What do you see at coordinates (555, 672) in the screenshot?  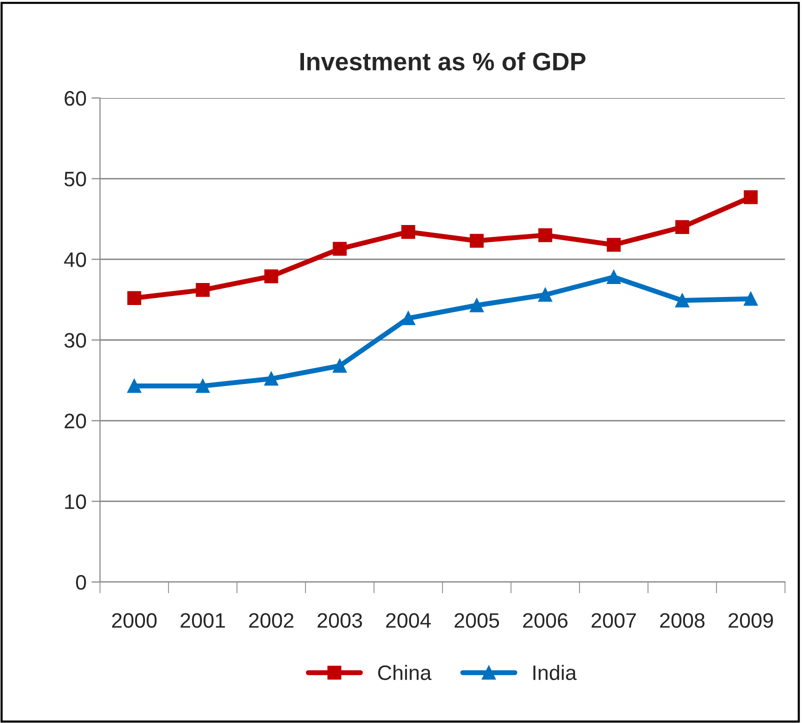 I see `legend-label: India` at bounding box center [555, 672].